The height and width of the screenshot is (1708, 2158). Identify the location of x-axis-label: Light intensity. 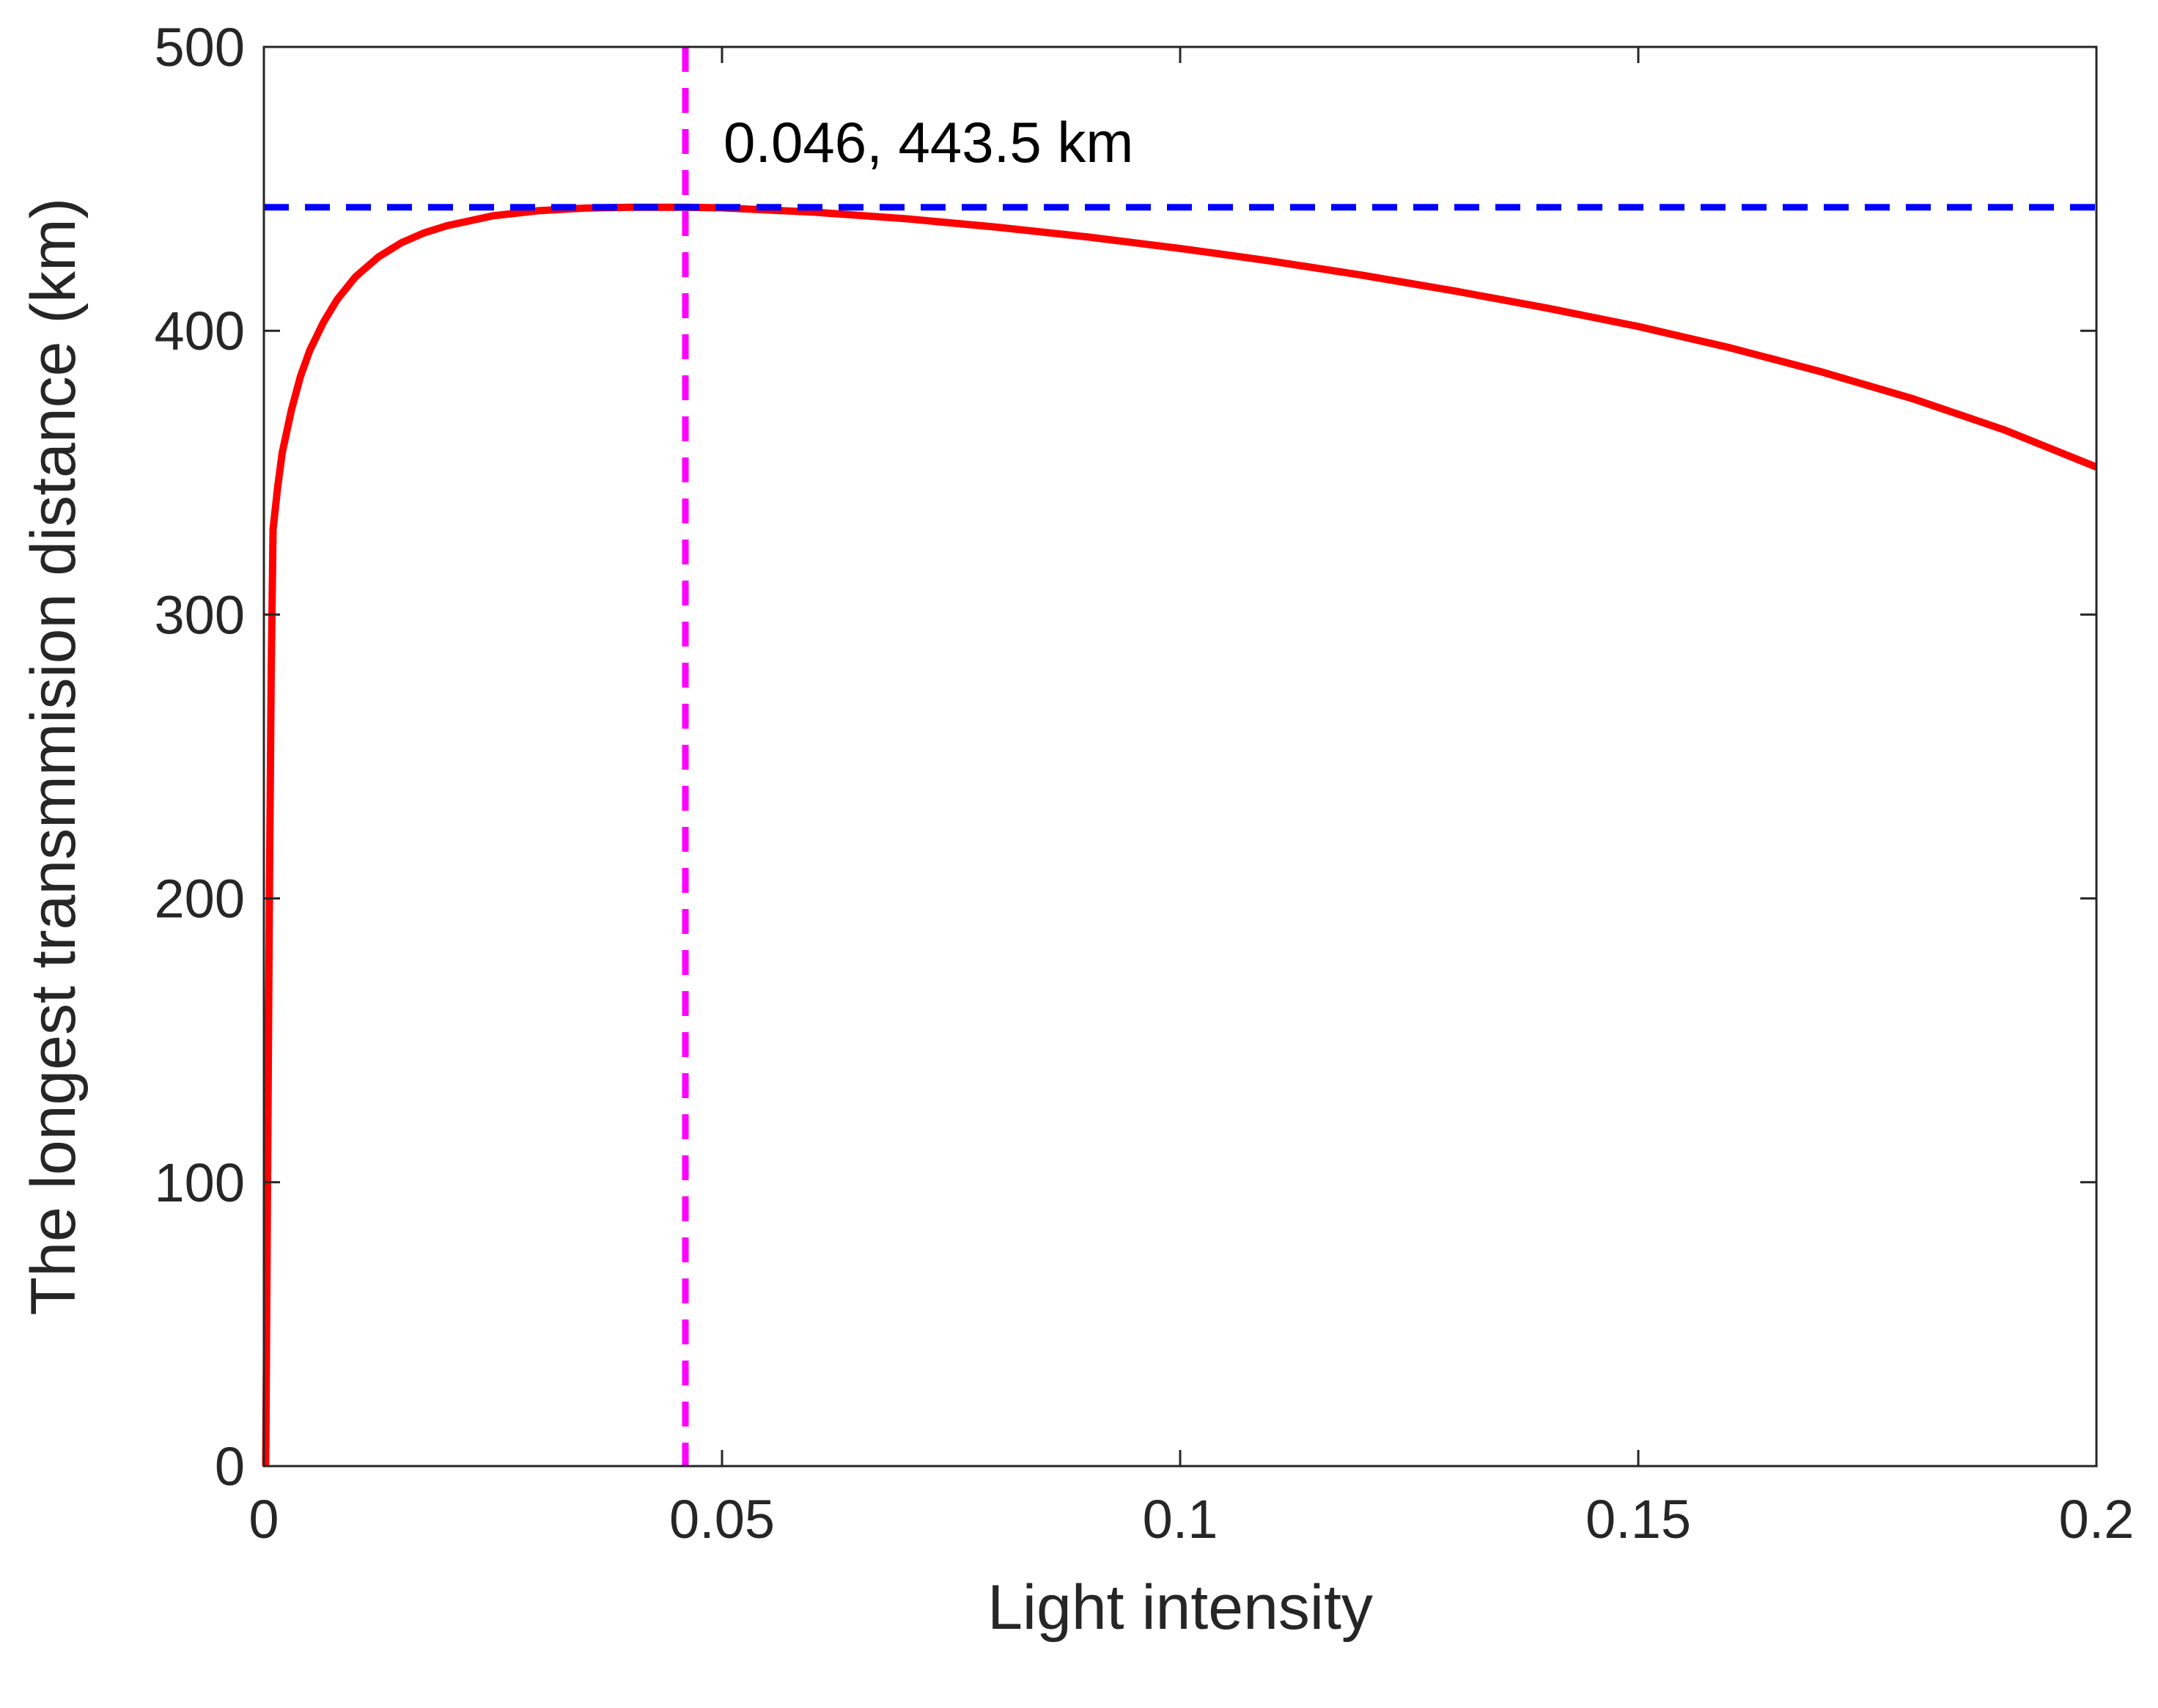
(1180, 1607).